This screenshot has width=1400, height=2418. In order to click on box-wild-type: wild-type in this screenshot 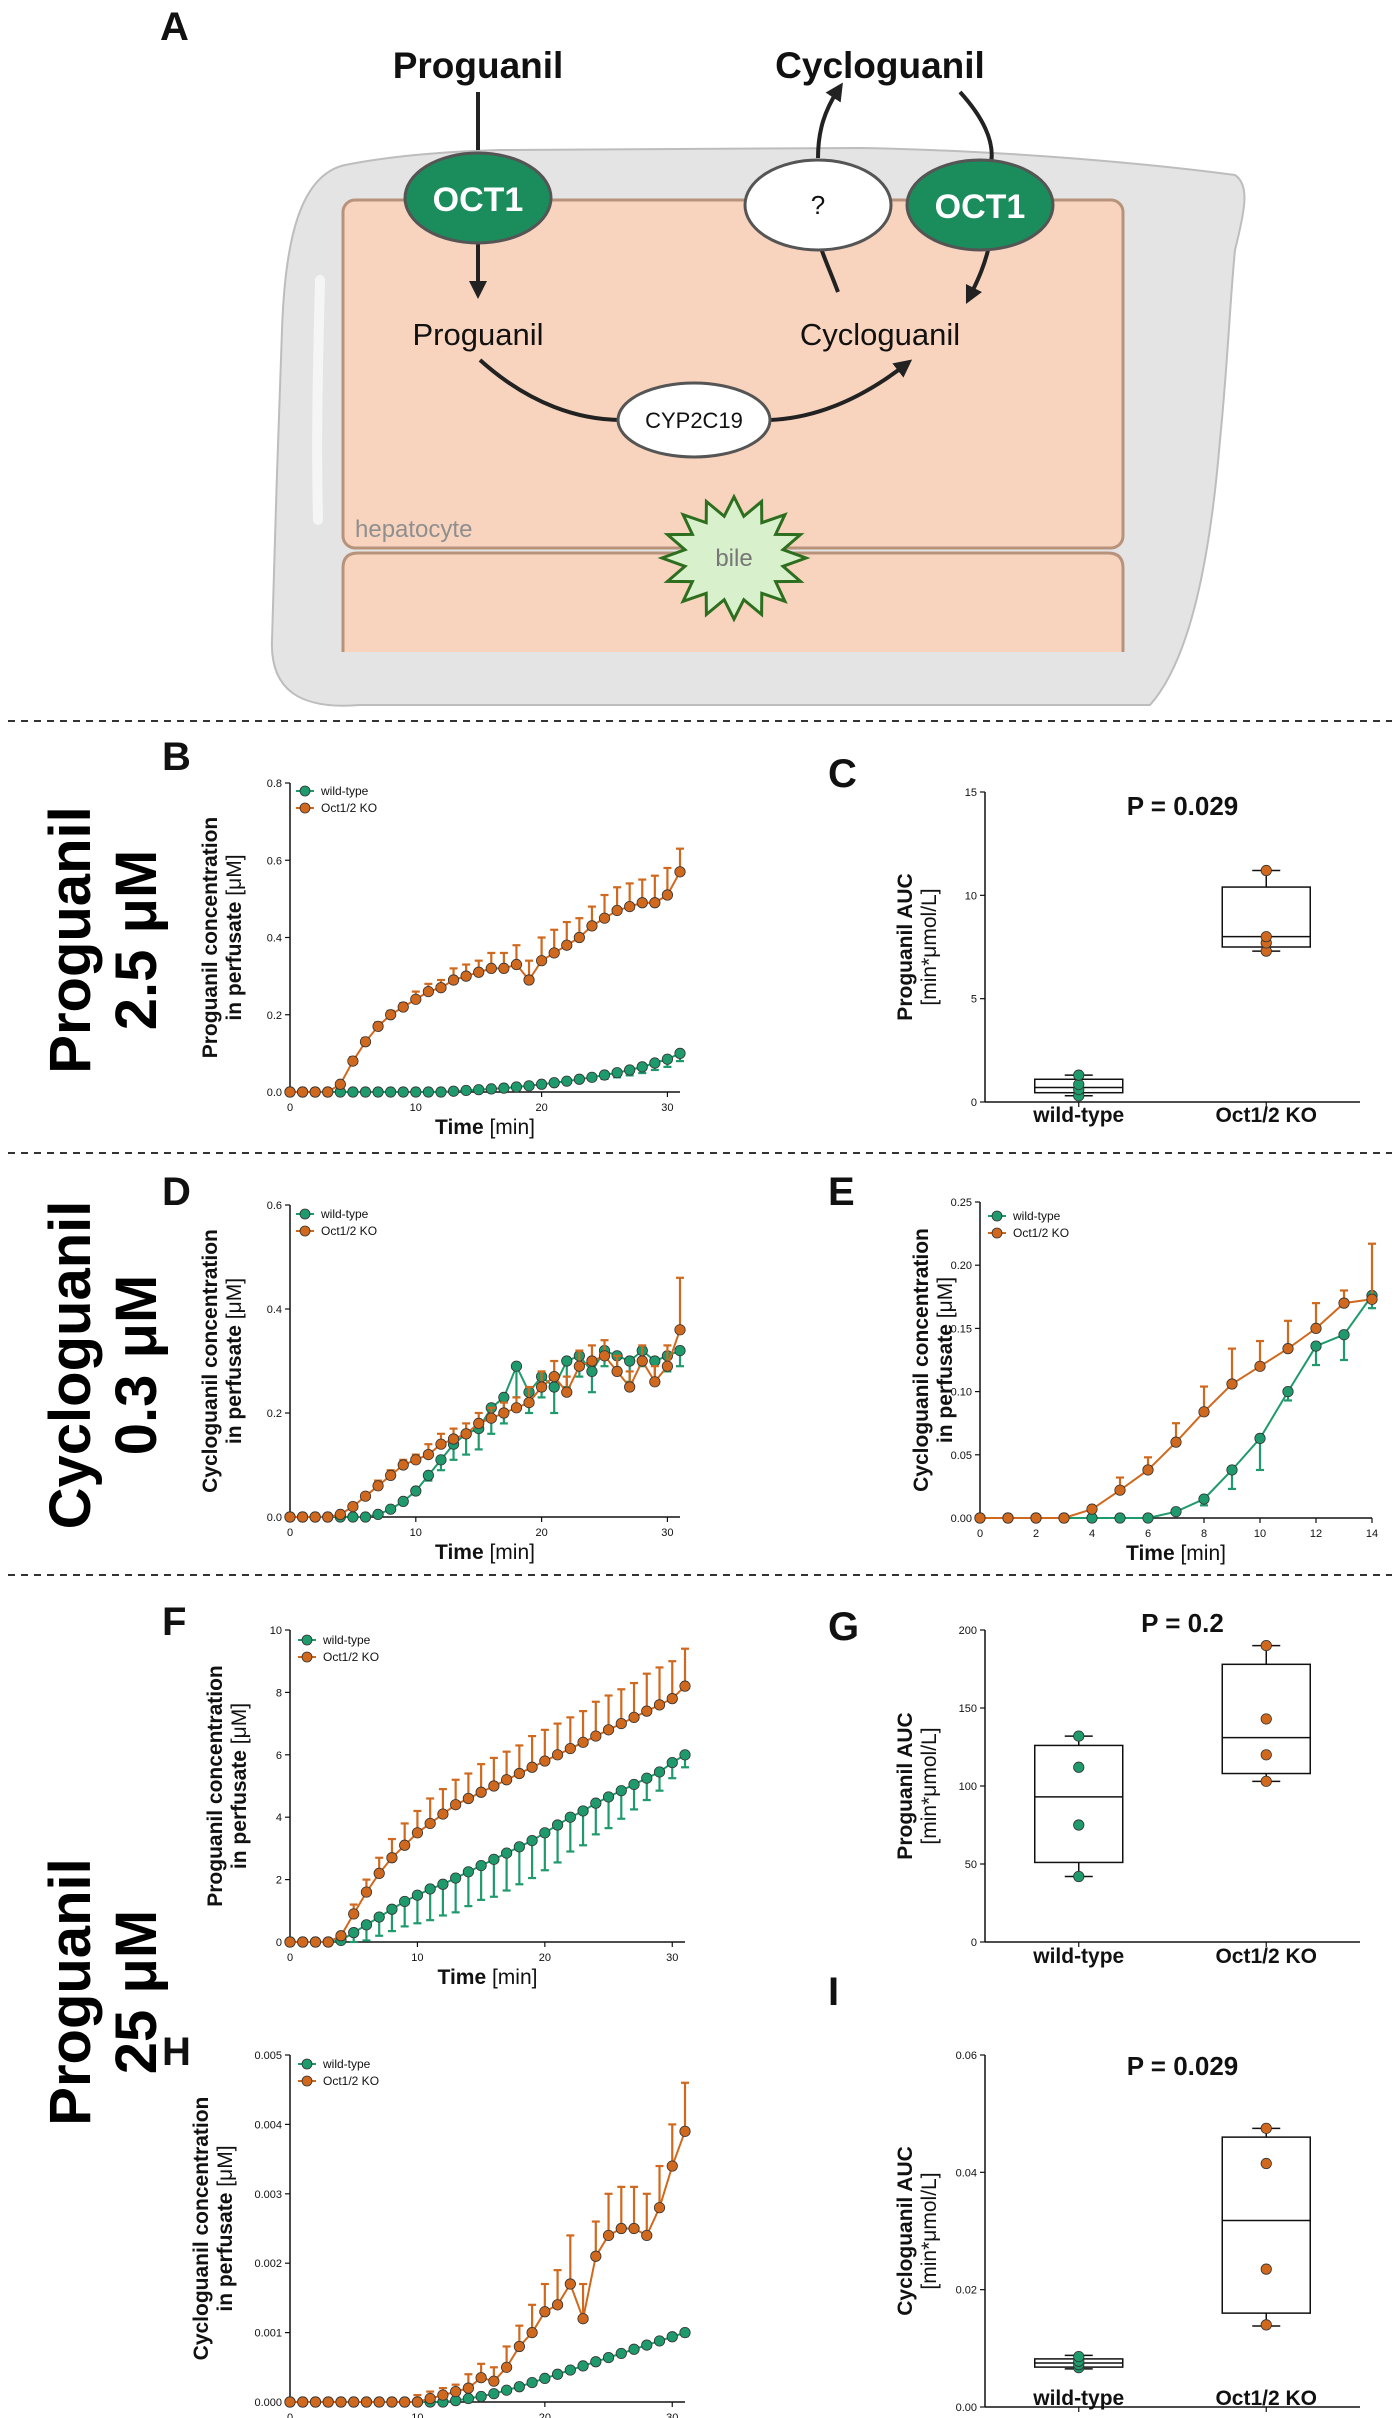, I will do `click(1078, 2381)`.